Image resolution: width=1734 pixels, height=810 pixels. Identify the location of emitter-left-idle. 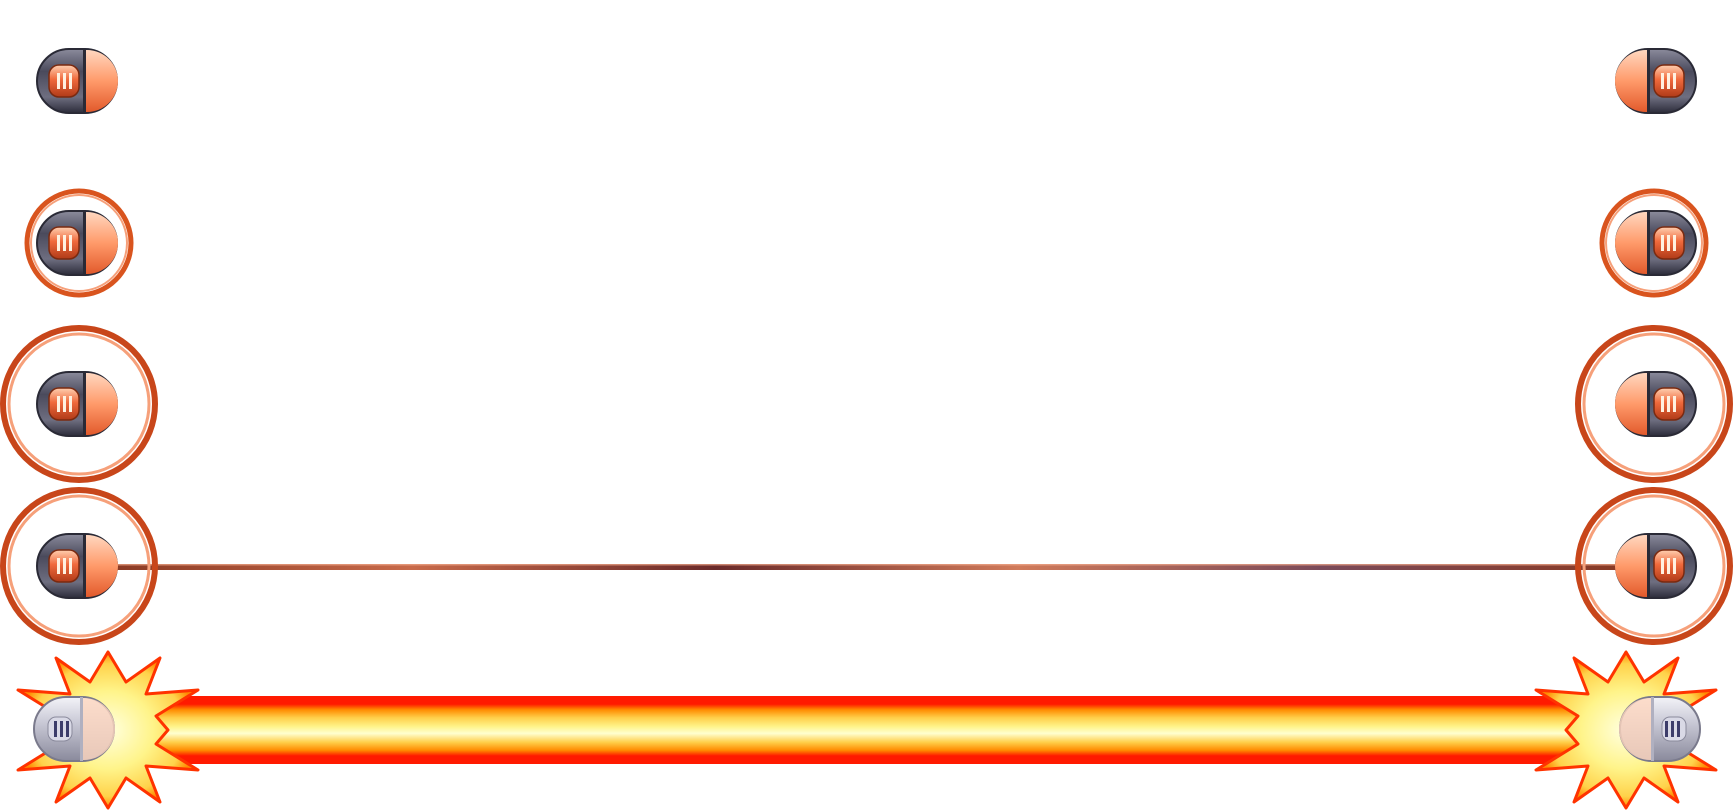
(77, 81).